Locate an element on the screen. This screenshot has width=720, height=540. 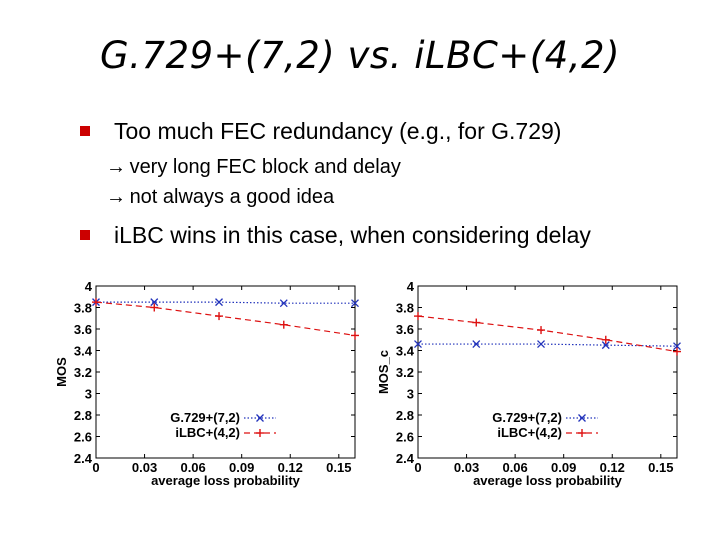
y-axis-title: MOS is located at coordinates (61, 372).